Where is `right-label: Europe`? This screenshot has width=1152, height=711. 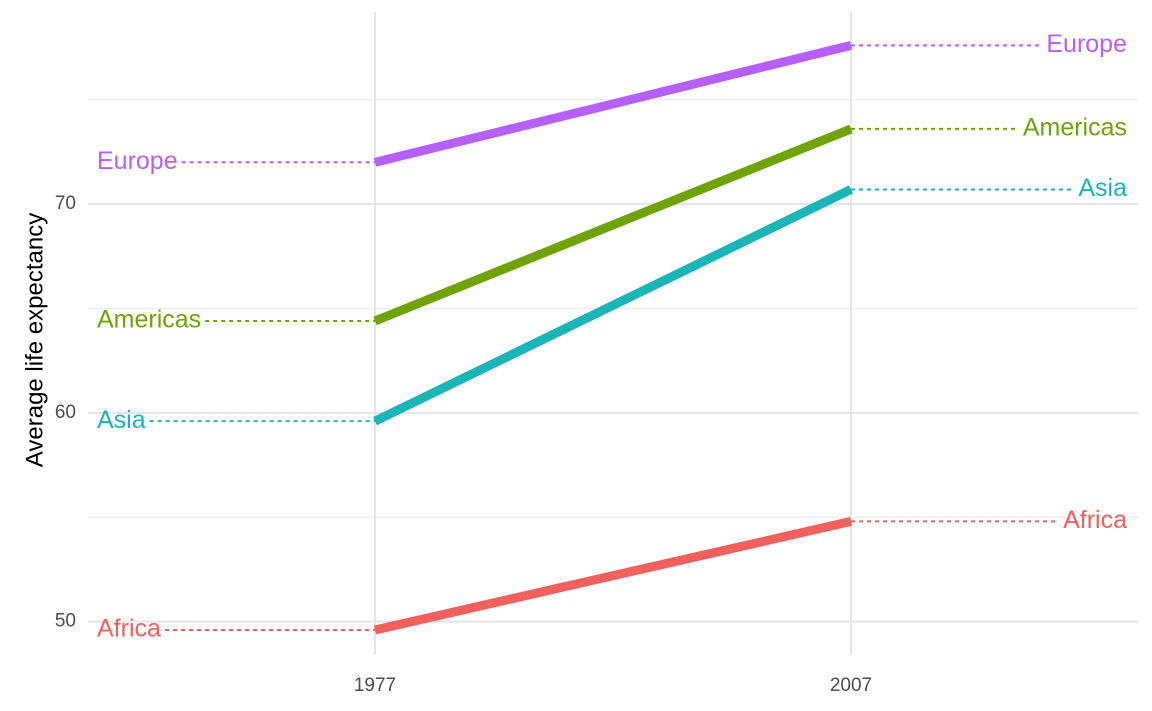 right-label: Europe is located at coordinates (1086, 44).